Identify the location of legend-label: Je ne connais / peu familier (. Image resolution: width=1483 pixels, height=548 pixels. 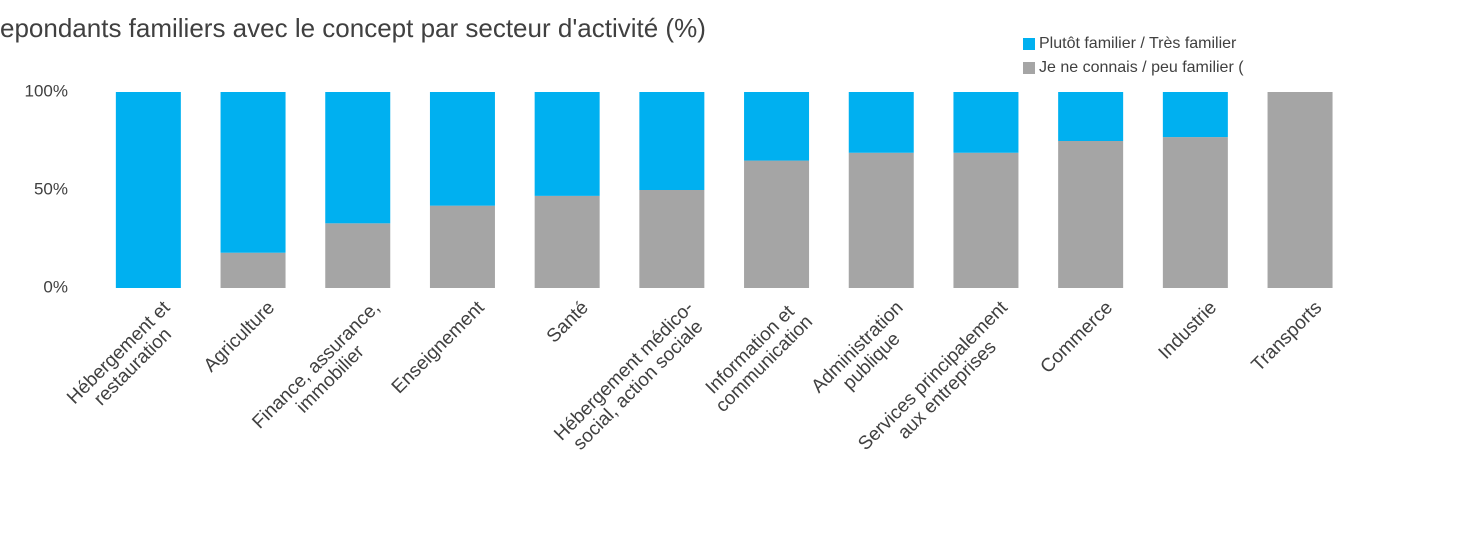
(1141, 67).